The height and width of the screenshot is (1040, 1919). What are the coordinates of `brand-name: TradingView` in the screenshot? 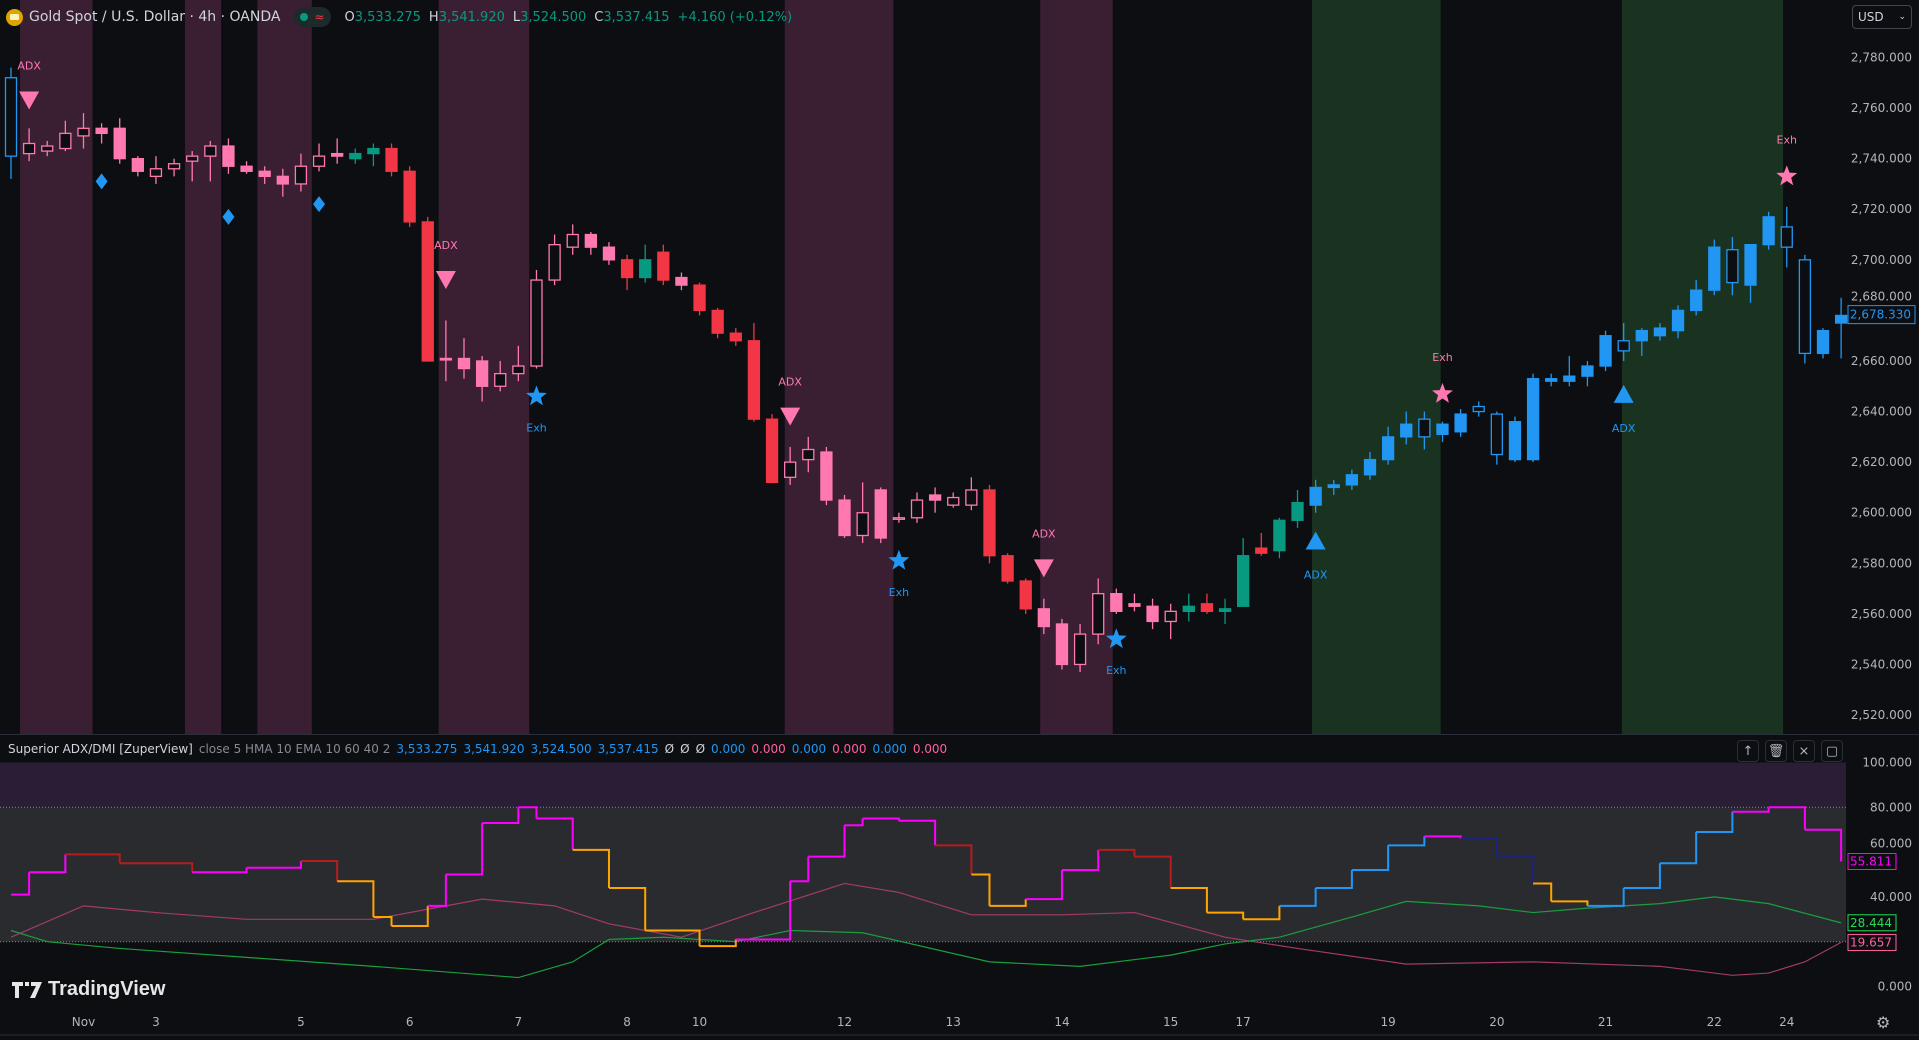 It's located at (107, 989).